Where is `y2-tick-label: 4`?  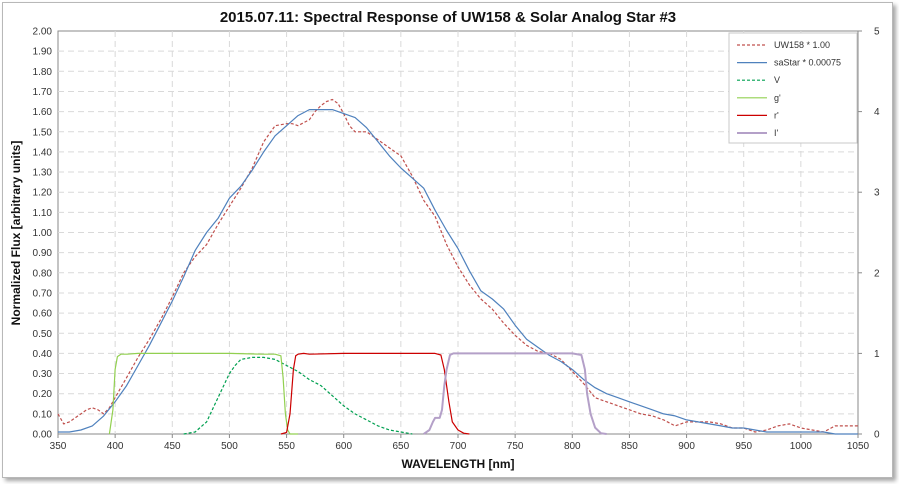 y2-tick-label: 4 is located at coordinates (877, 112).